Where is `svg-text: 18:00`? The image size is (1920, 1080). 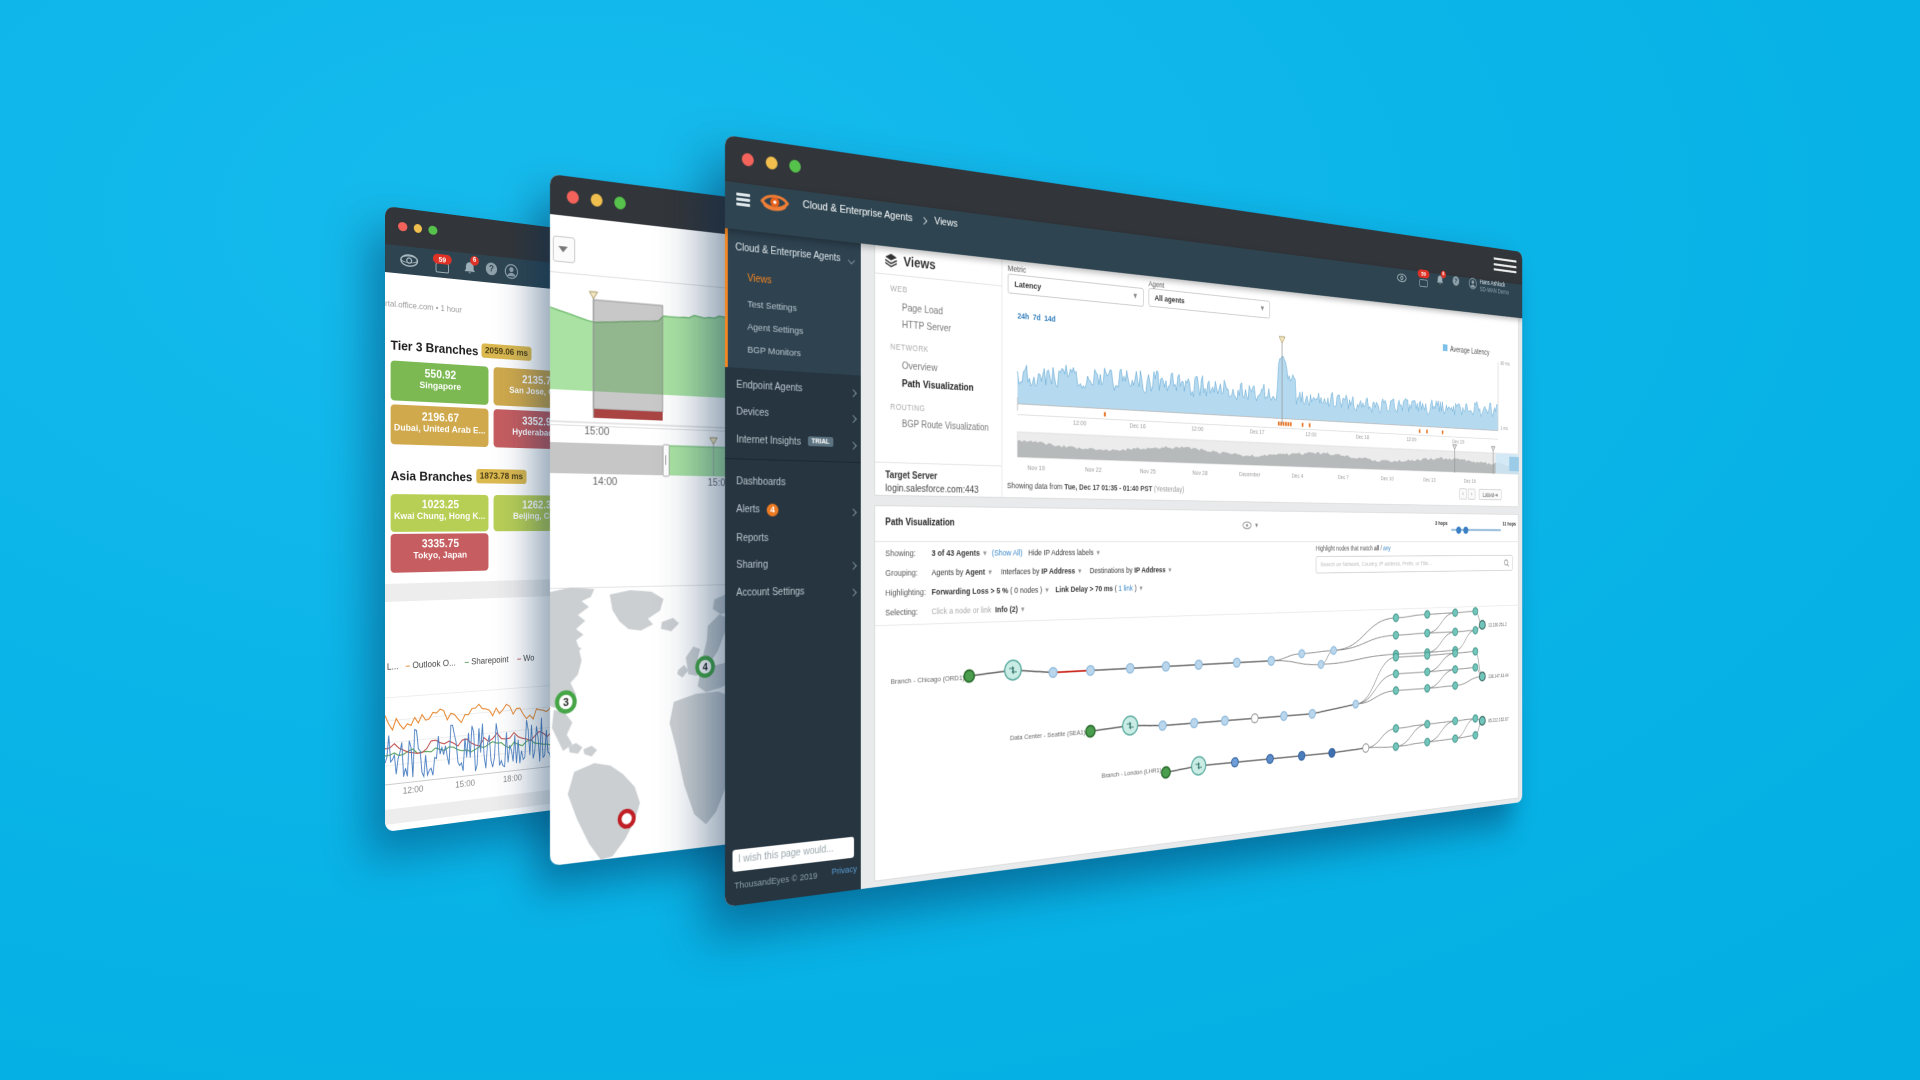 svg-text: 18:00 is located at coordinates (512, 778).